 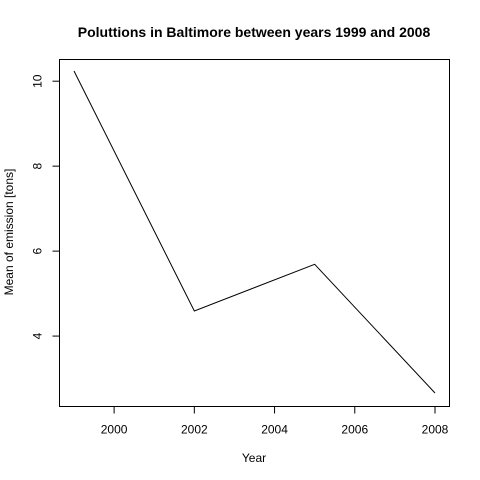 What do you see at coordinates (354, 430) in the screenshot?
I see `x-tick-label: 2006` at bounding box center [354, 430].